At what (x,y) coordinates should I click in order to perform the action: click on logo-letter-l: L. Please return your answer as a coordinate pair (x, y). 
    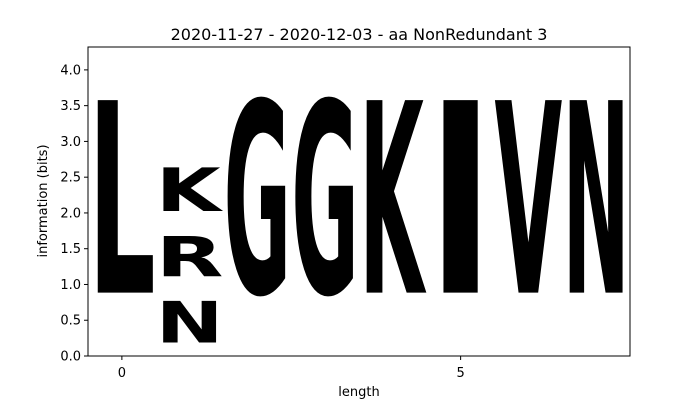
    Looking at the image, I should click on (122, 202).